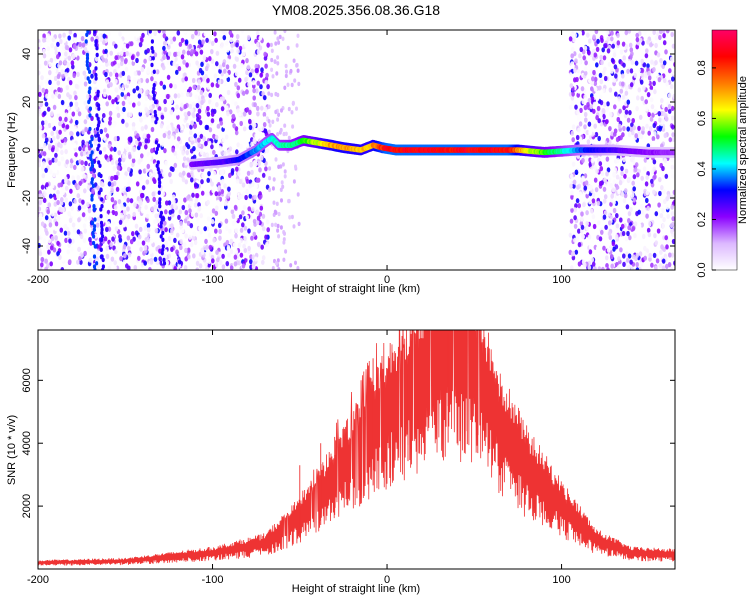  What do you see at coordinates (387, 280) in the screenshot?
I see `x-tick-label: 0` at bounding box center [387, 280].